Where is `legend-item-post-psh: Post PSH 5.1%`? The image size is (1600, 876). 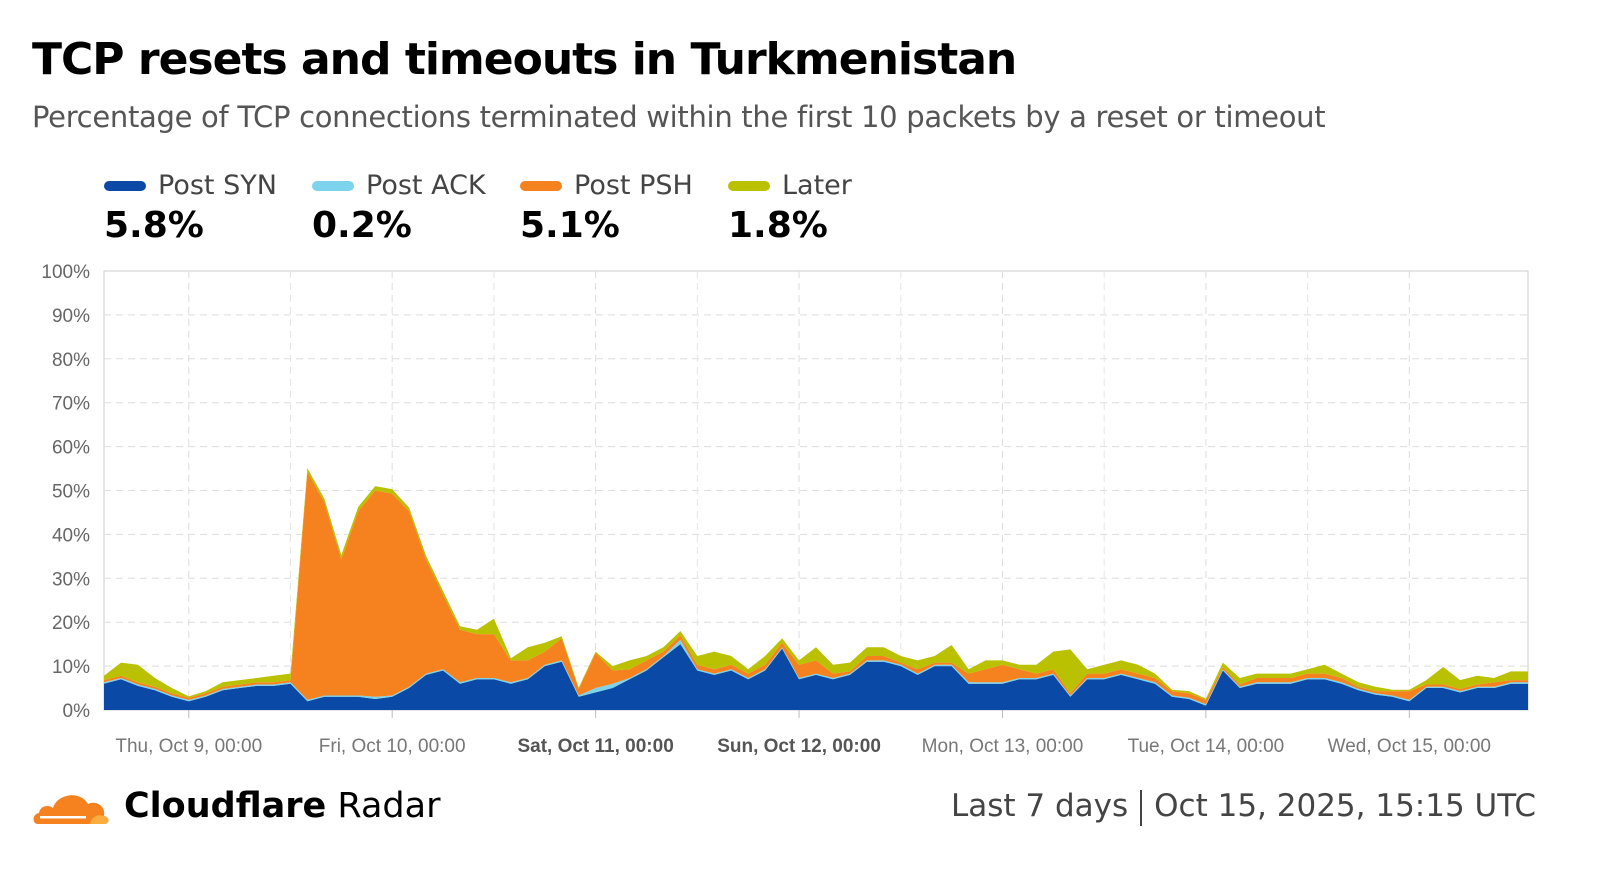
legend-item-post-psh: Post PSH 5.1% is located at coordinates (624, 208).